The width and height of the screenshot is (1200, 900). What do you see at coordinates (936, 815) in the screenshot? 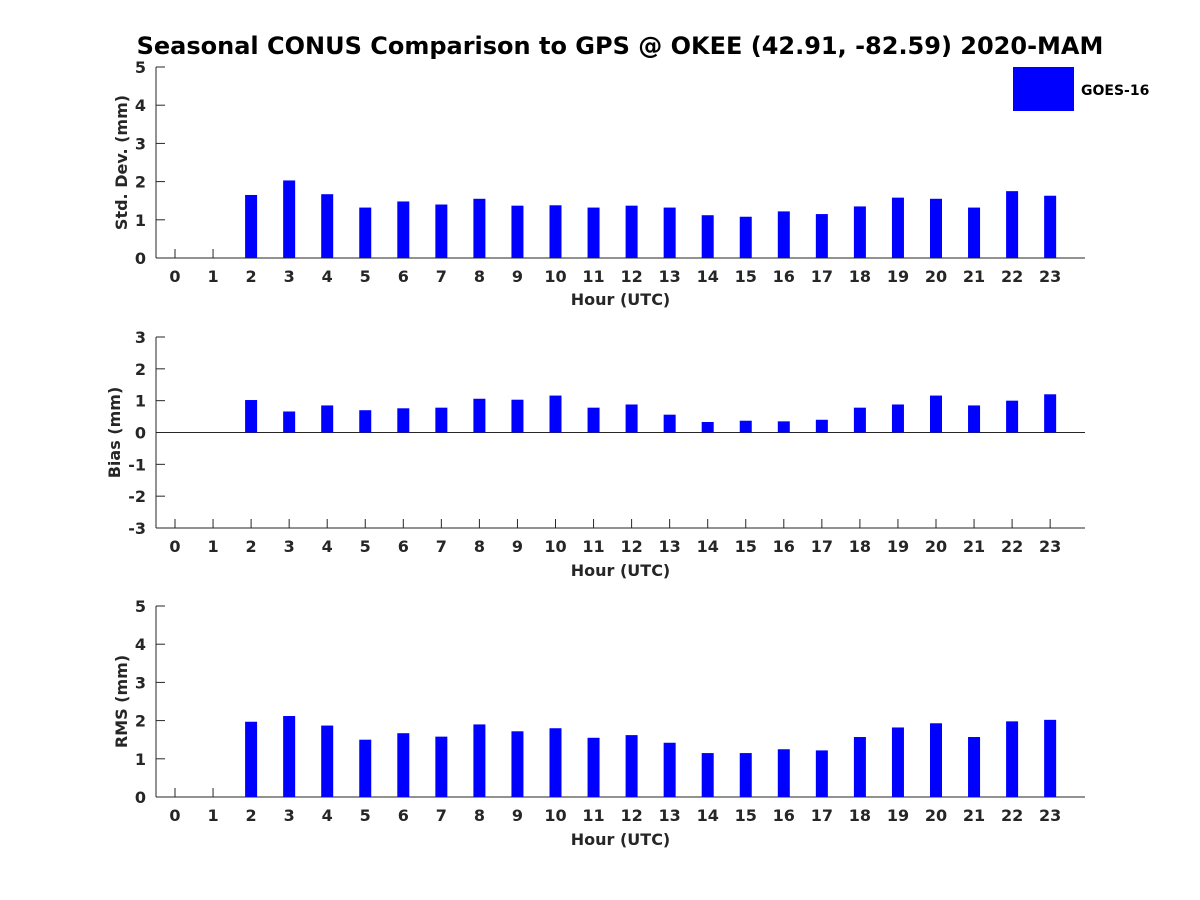
I see `x-tick-label: 20` at bounding box center [936, 815].